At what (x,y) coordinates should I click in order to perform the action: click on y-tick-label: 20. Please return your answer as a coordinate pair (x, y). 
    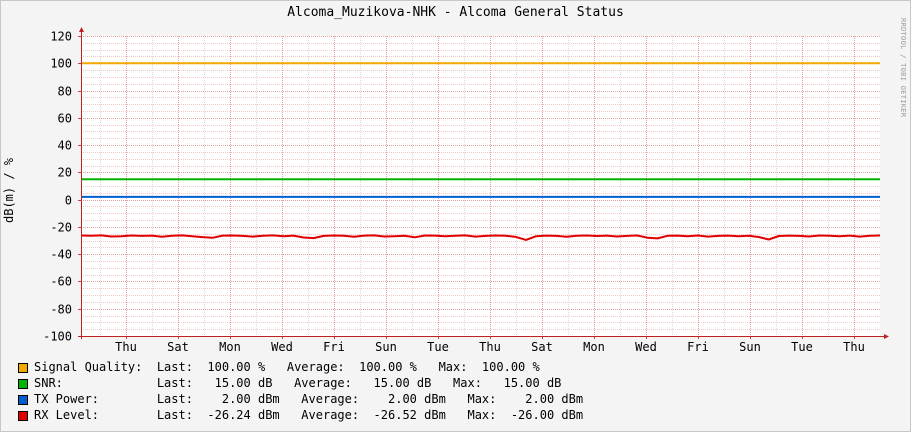
    Looking at the image, I should click on (65, 173).